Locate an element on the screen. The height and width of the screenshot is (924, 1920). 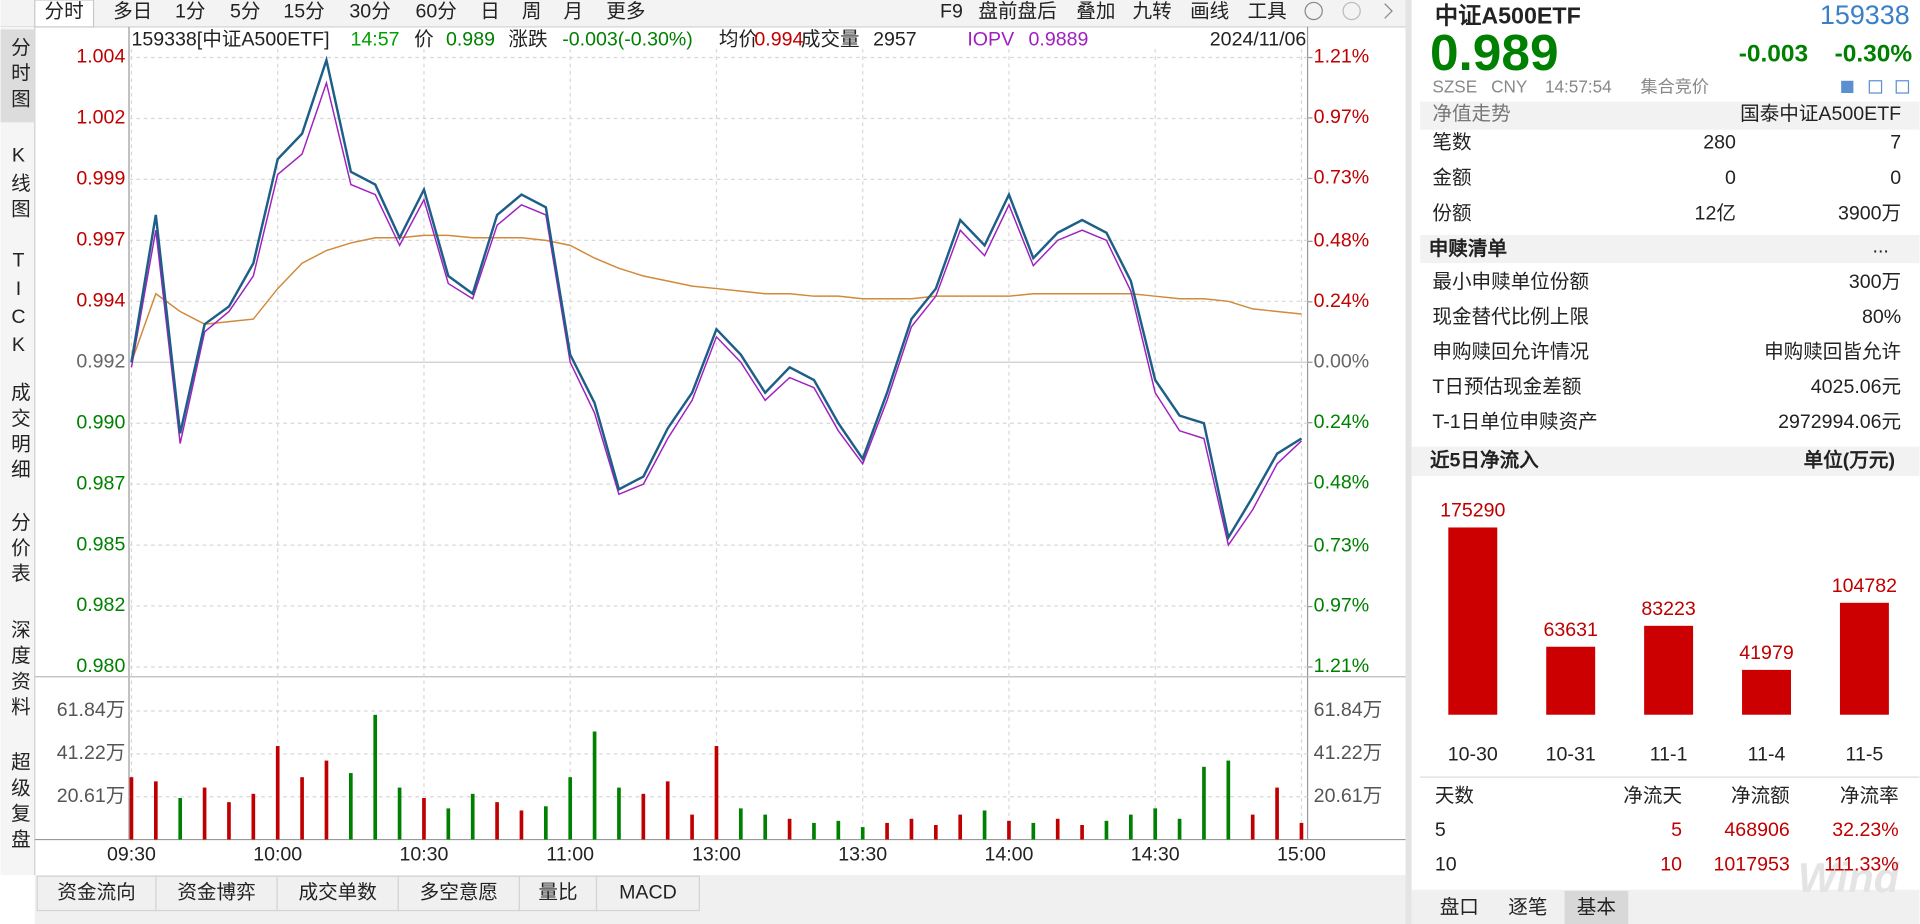
side-tab: 分时图 is located at coordinates (18, 75).